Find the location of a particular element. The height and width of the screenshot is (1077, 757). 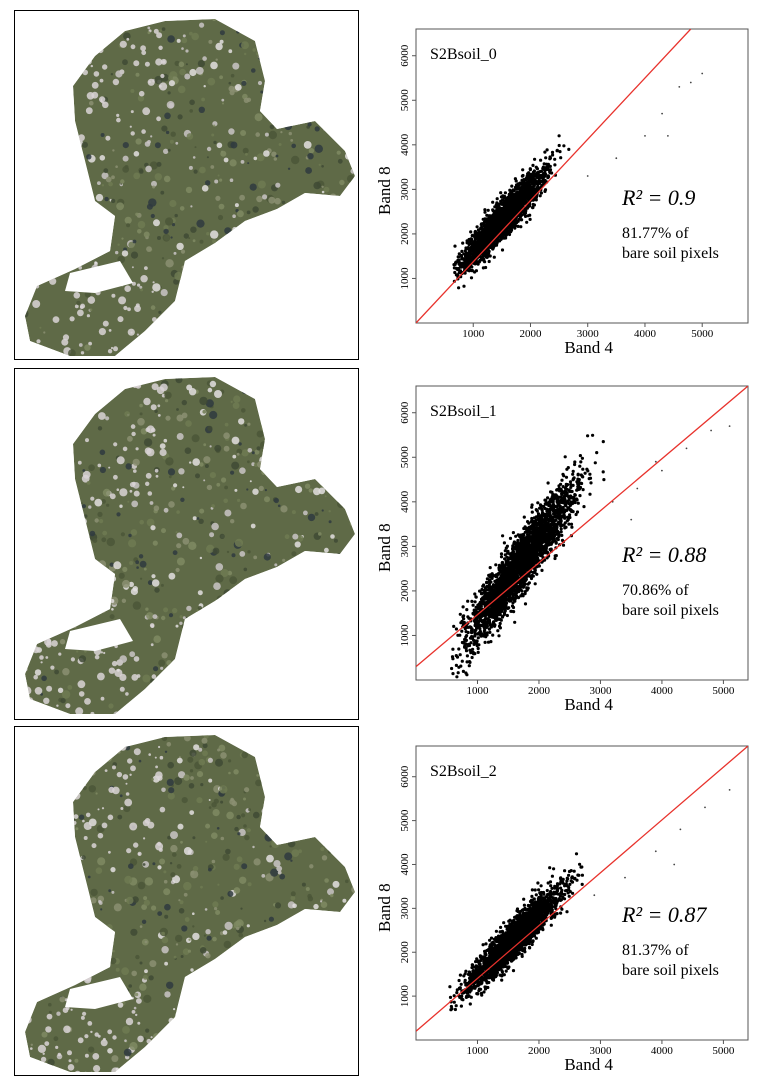

x-tick-label: 2000 is located at coordinates (530, 334).